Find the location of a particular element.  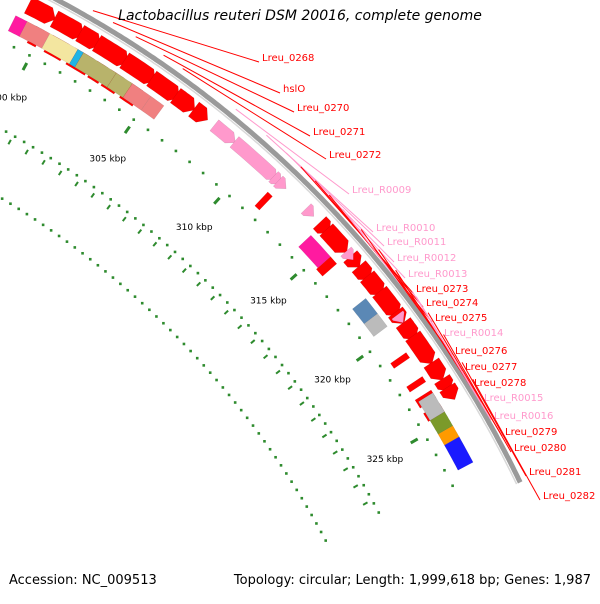

feature-label: Lreu_0268 is located at coordinates (288, 58).